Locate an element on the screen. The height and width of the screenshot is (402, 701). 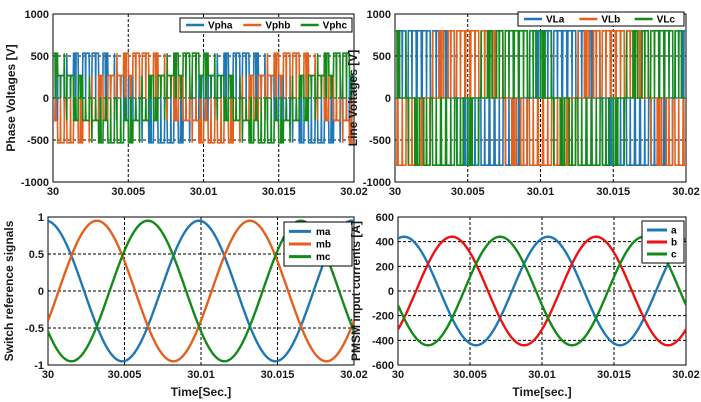
y-tick-label: -400 is located at coordinates (383, 341).